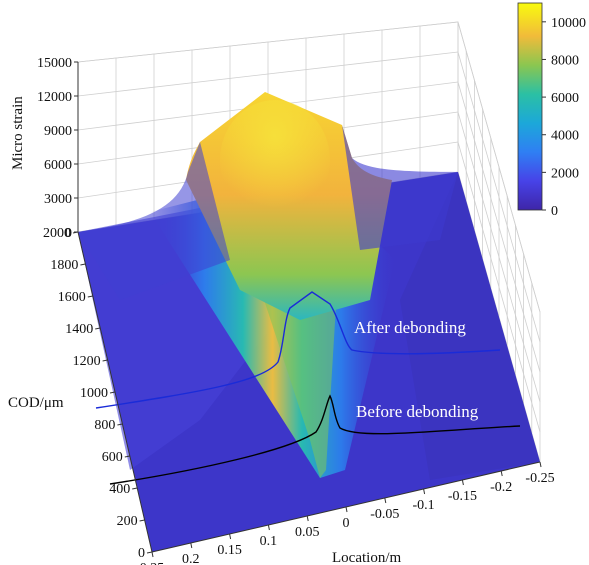 This screenshot has height=565, width=589. I want to click on y-tick-label: 1600, so click(72, 297).